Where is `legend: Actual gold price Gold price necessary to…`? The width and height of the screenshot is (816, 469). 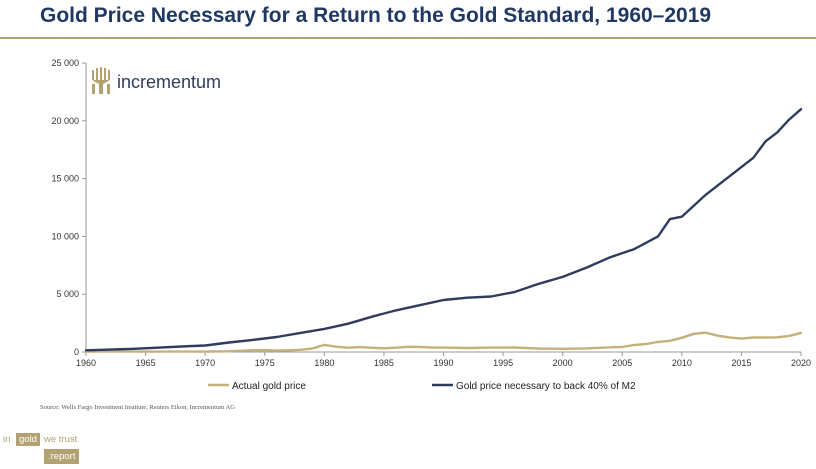 legend: Actual gold price Gold price necessary to… is located at coordinates (422, 386).